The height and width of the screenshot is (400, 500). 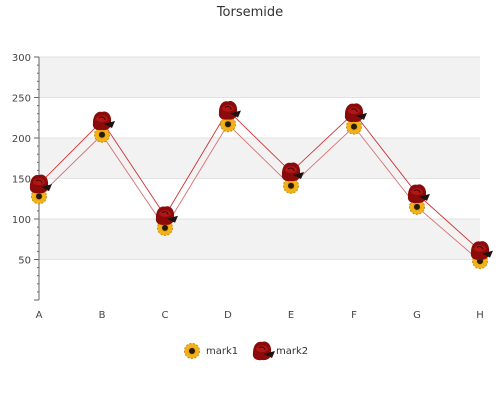 I want to click on x-tick-label: F, so click(x=354, y=315).